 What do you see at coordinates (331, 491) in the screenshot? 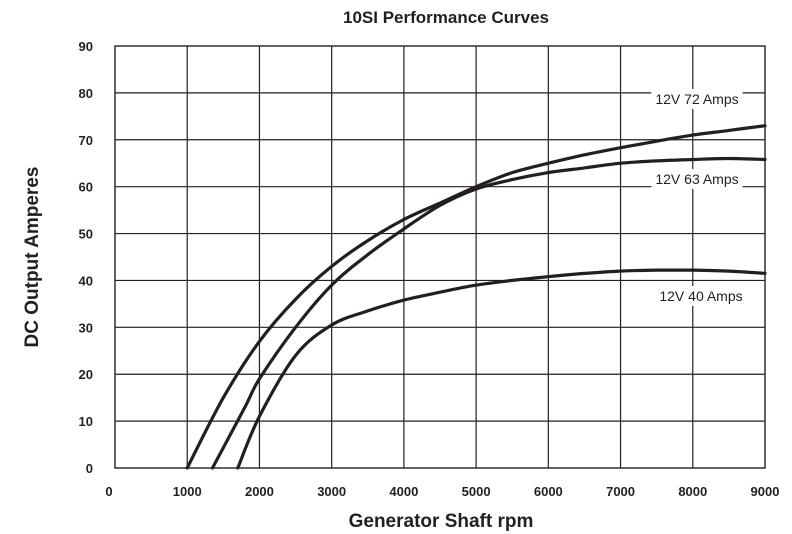
I see `x-tick-label: 3000` at bounding box center [331, 491].